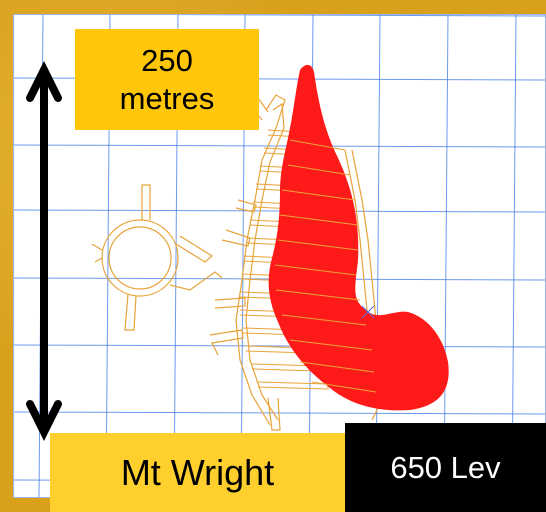 Image resolution: width=546 pixels, height=512 pixels. Describe the element at coordinates (368, 312) in the screenshot. I see `survey-cross-mark` at that location.